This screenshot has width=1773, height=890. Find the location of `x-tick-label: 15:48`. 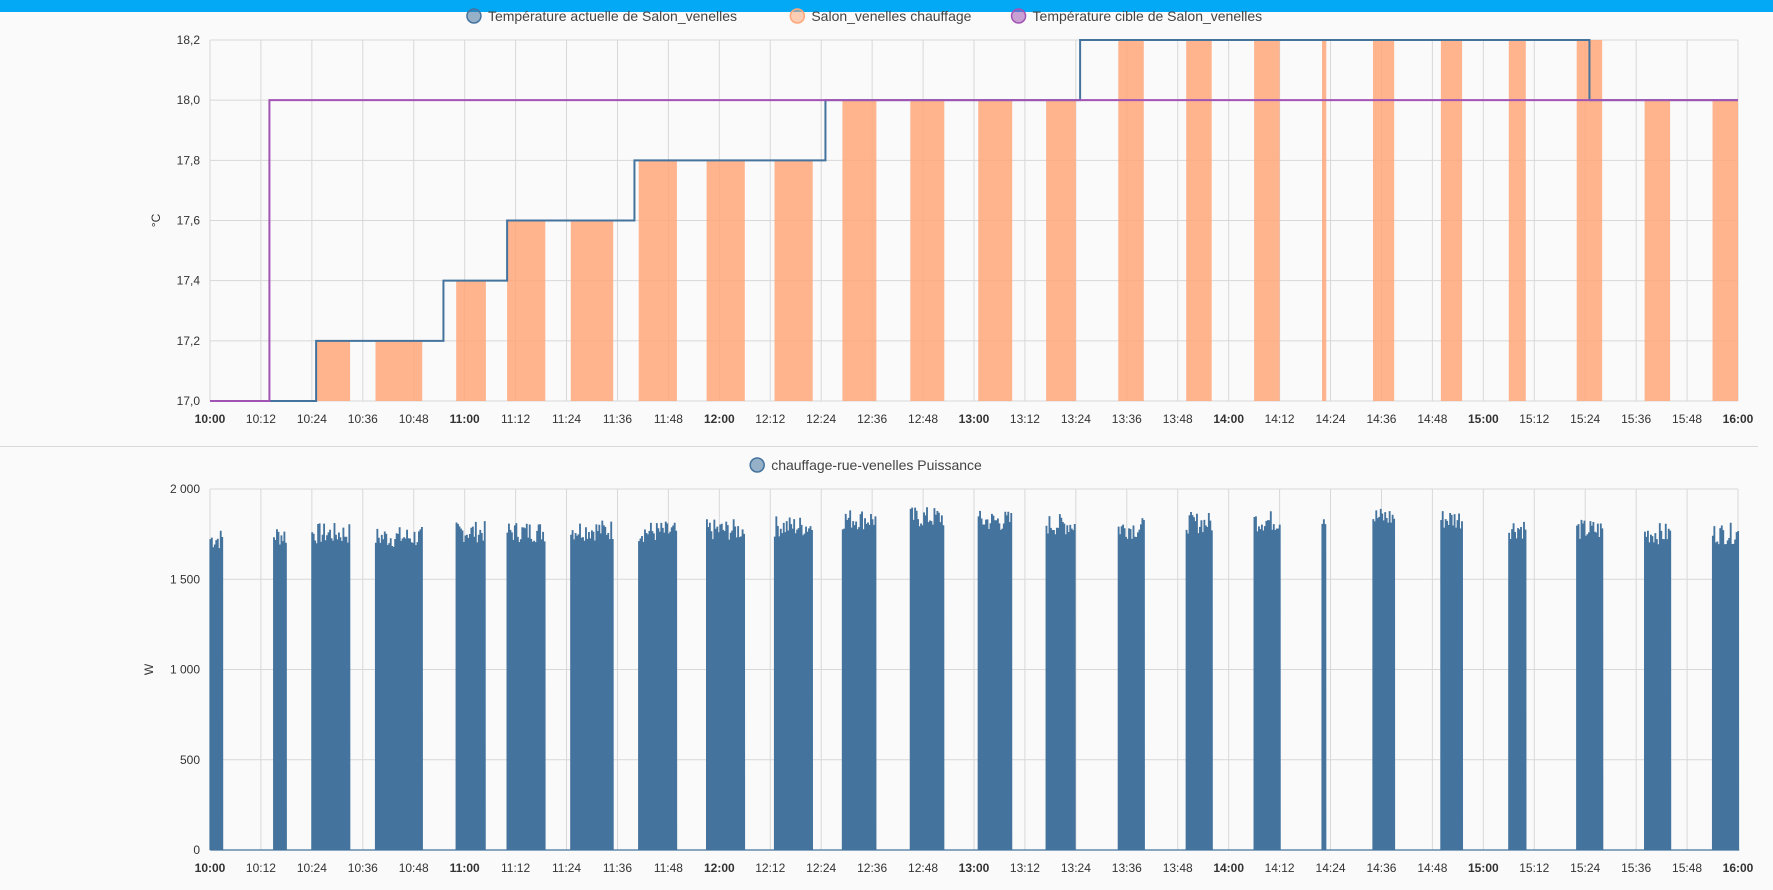

x-tick-label: 15:48 is located at coordinates (1687, 868).